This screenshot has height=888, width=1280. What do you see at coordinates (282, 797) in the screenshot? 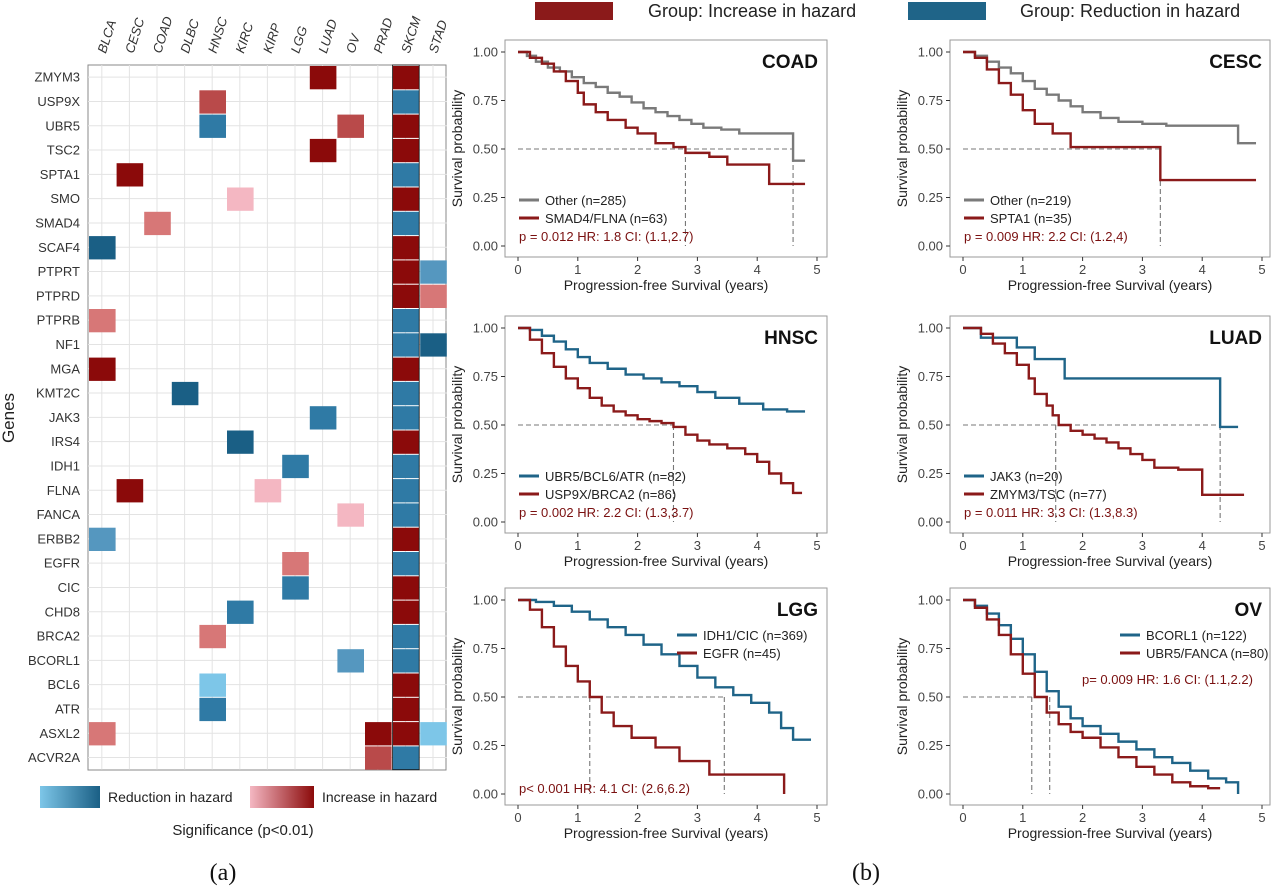
I see `increase-gradient-swatch` at bounding box center [282, 797].